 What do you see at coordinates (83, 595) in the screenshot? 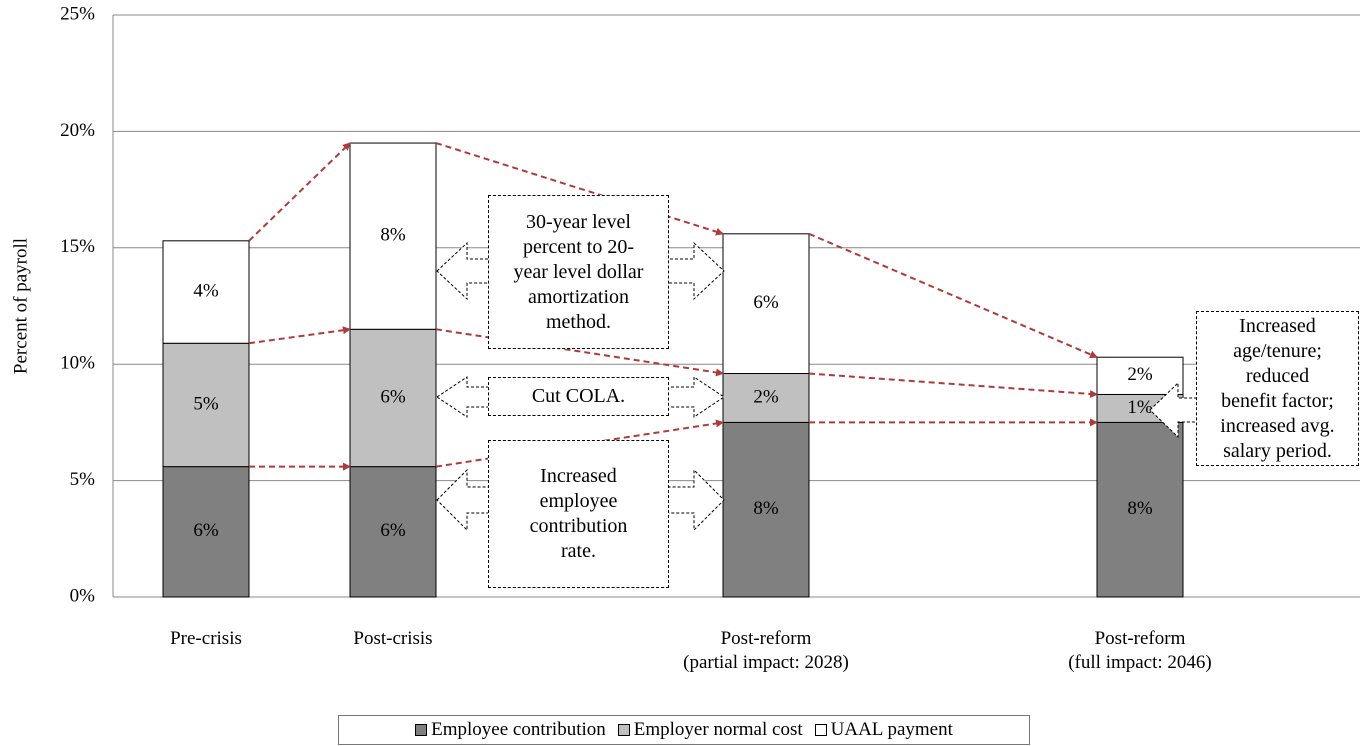
I see `y-tick-label: 0%` at bounding box center [83, 595].